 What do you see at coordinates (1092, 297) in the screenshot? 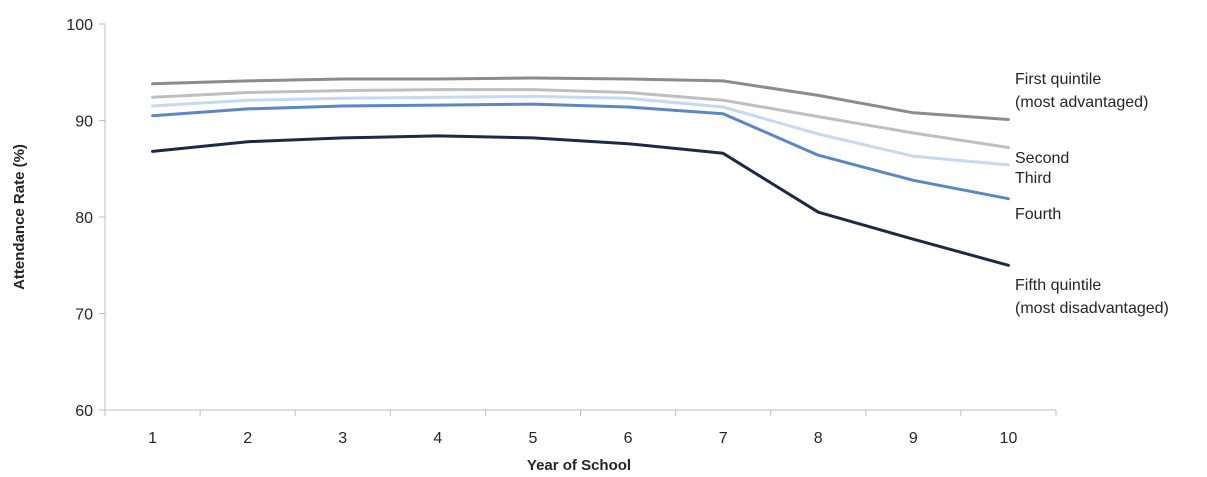
I see `series-label-5: Fifth quintile (most disadvantaged)` at bounding box center [1092, 297].